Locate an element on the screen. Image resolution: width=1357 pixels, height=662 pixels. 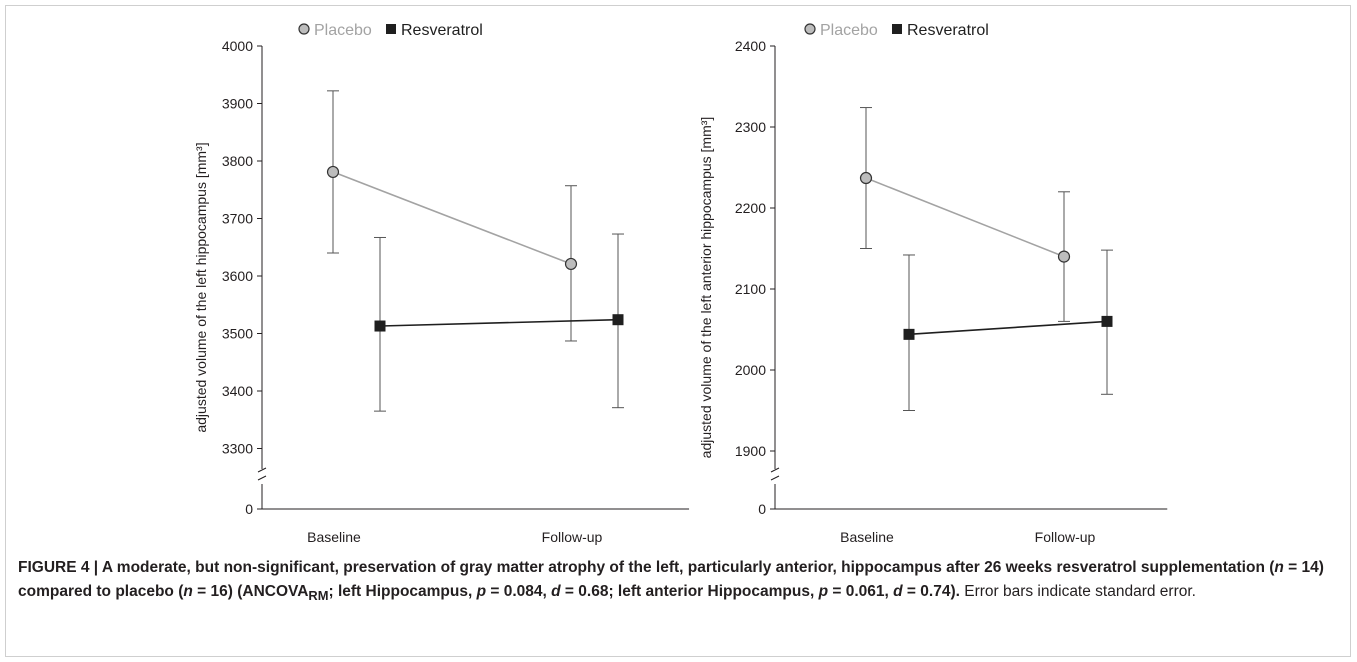
y-tick-label: 4000 is located at coordinates (237, 46).